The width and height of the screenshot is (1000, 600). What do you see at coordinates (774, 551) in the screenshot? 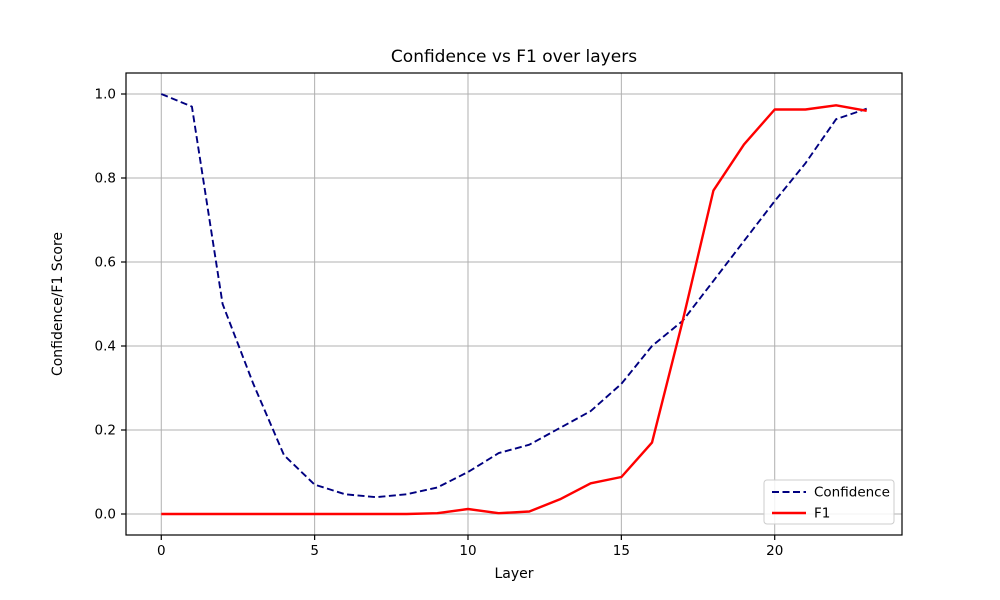
I see `x-tick-label-4: 20` at bounding box center [774, 551].